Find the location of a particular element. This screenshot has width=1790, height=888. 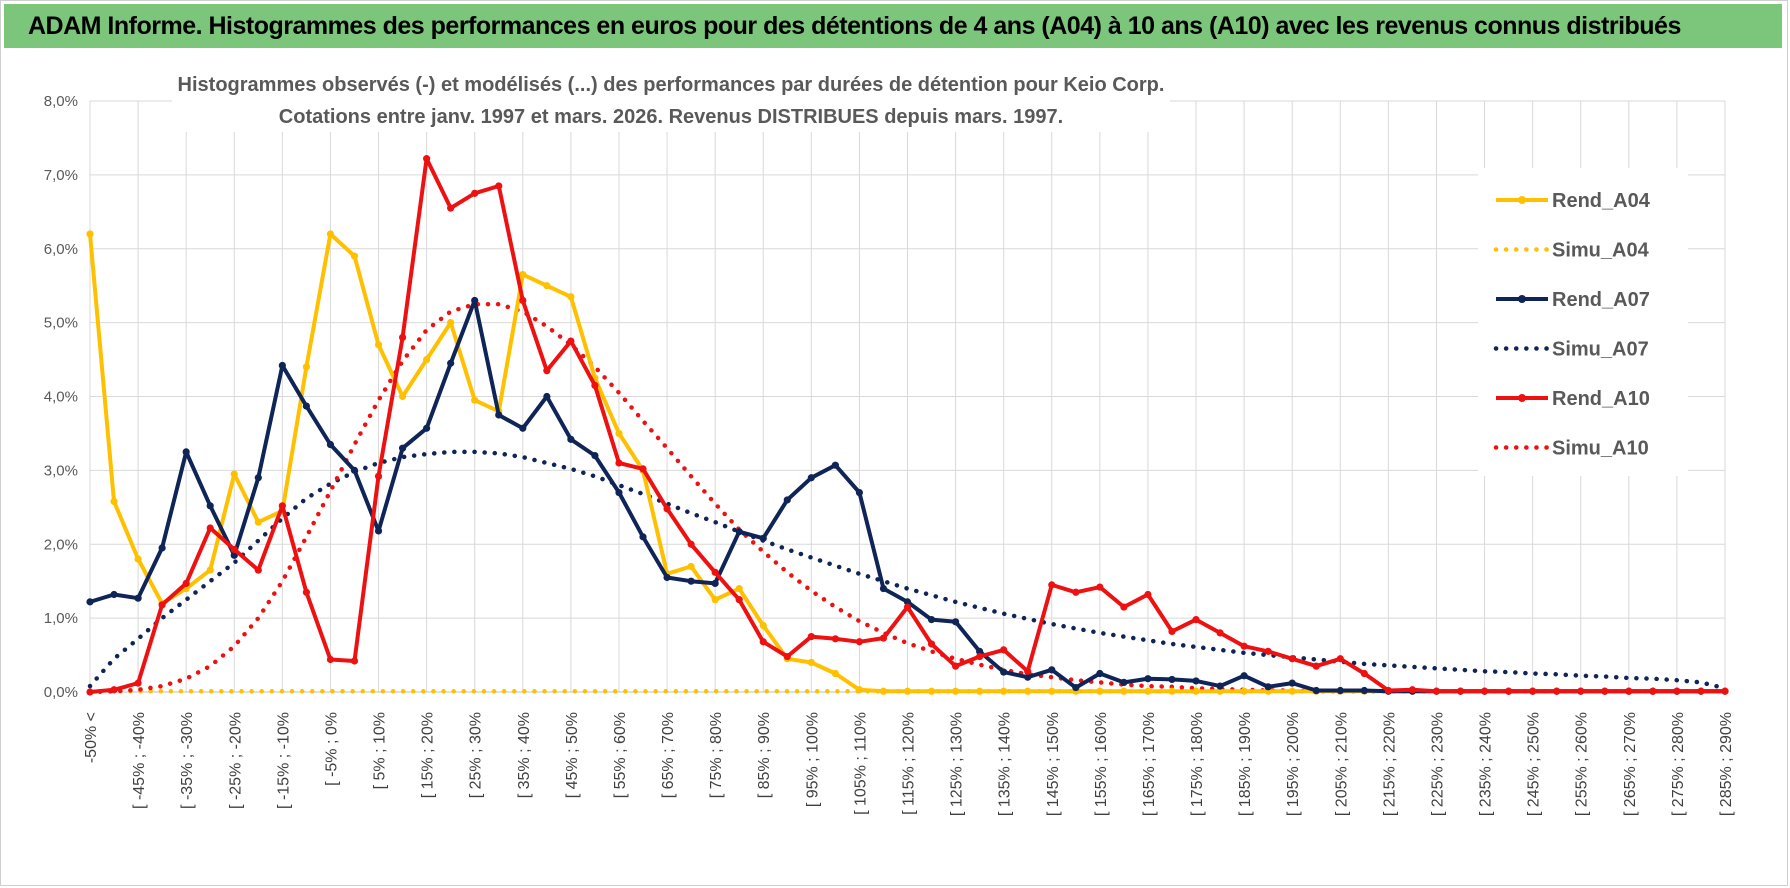

x-tick-label: [ 135% ; 140% is located at coordinates (1005, 764).